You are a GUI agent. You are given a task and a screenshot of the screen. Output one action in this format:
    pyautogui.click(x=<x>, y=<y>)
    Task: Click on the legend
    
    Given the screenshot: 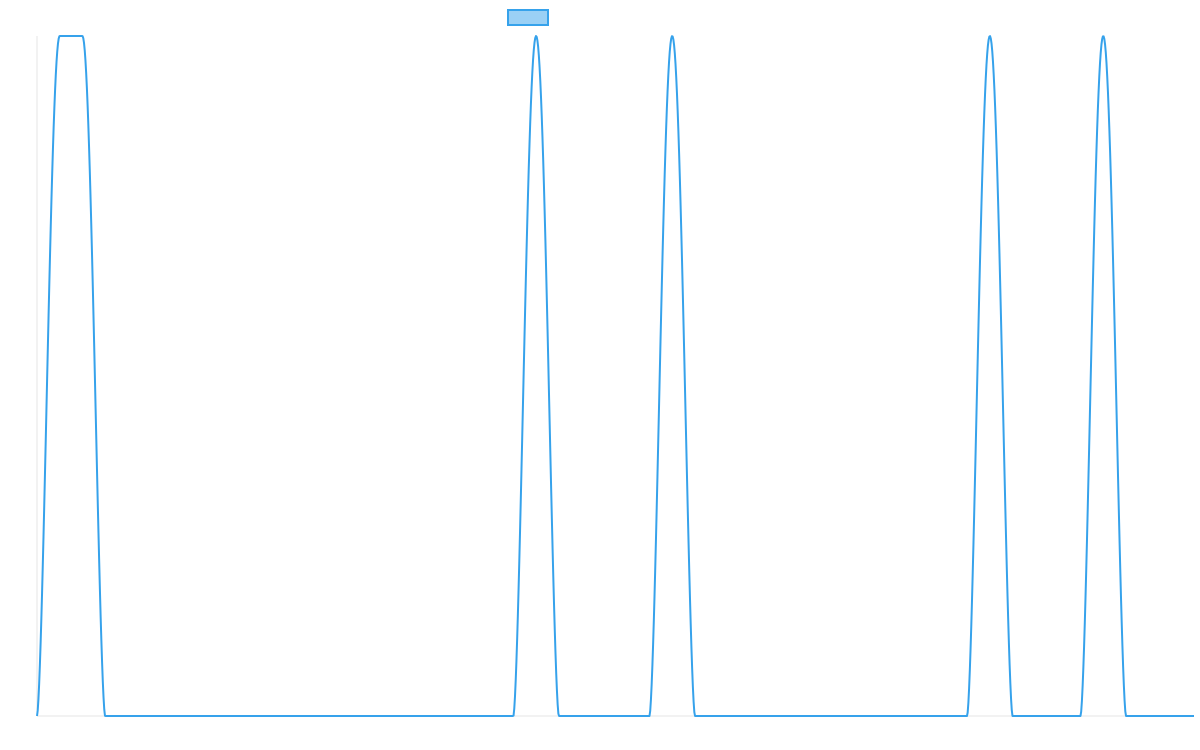 What is the action you would take?
    pyautogui.click(x=528, y=17)
    